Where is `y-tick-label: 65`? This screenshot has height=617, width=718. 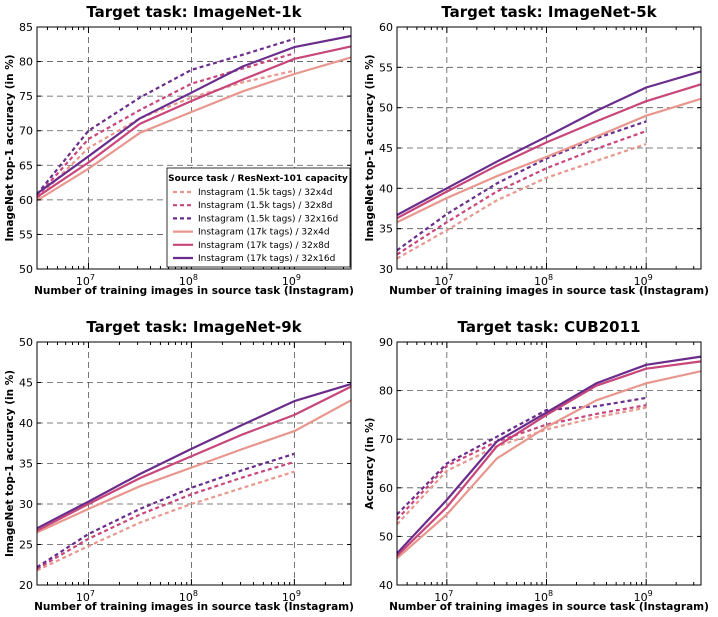
y-tick-label: 65 is located at coordinates (26, 165).